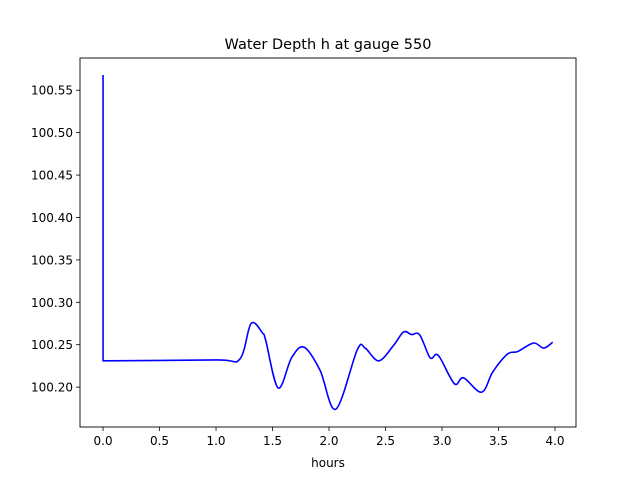  What do you see at coordinates (328, 441) in the screenshot?
I see `x-tick-label: 2.0` at bounding box center [328, 441].